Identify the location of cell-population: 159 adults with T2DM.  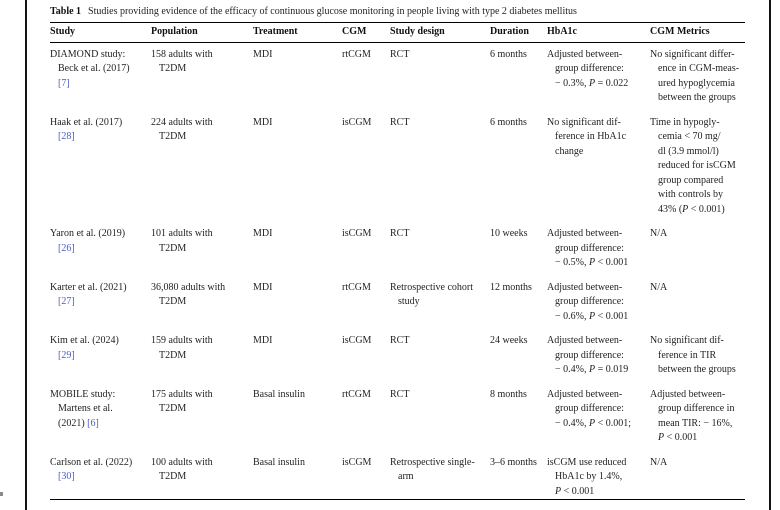
(182, 348).